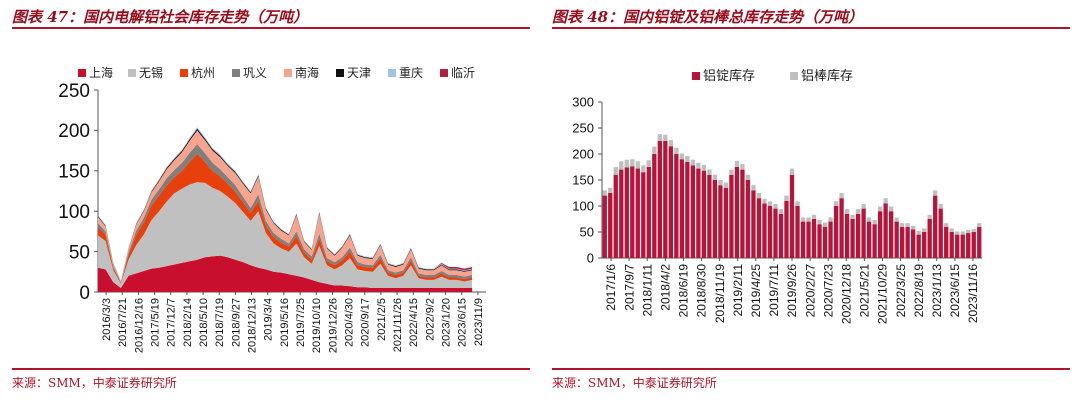 The width and height of the screenshot is (1080, 402). What do you see at coordinates (317, 325) in the screenshot?
I see `x-tick-label-13: 2019/10/10` at bounding box center [317, 325].